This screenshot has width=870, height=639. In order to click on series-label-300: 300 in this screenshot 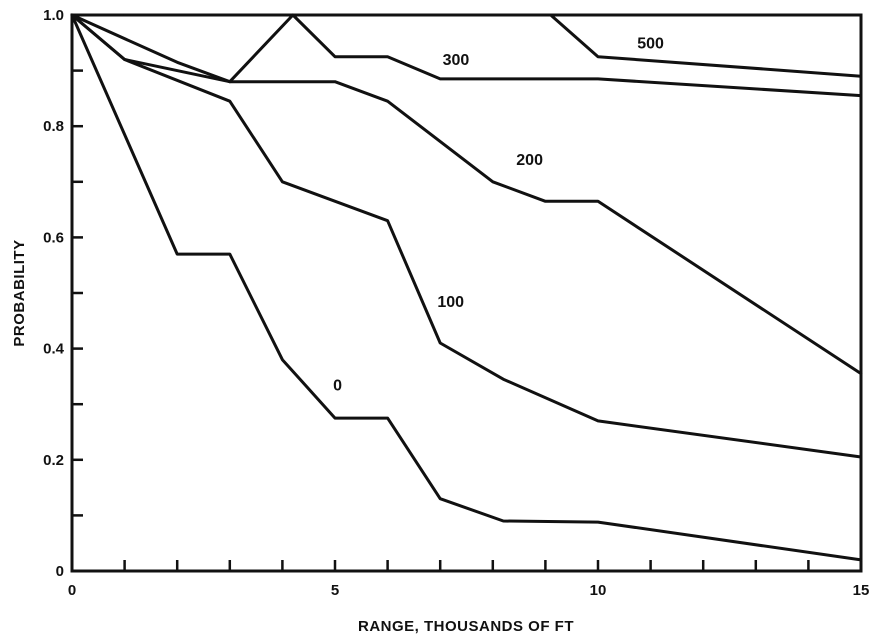, I will do `click(456, 60)`.